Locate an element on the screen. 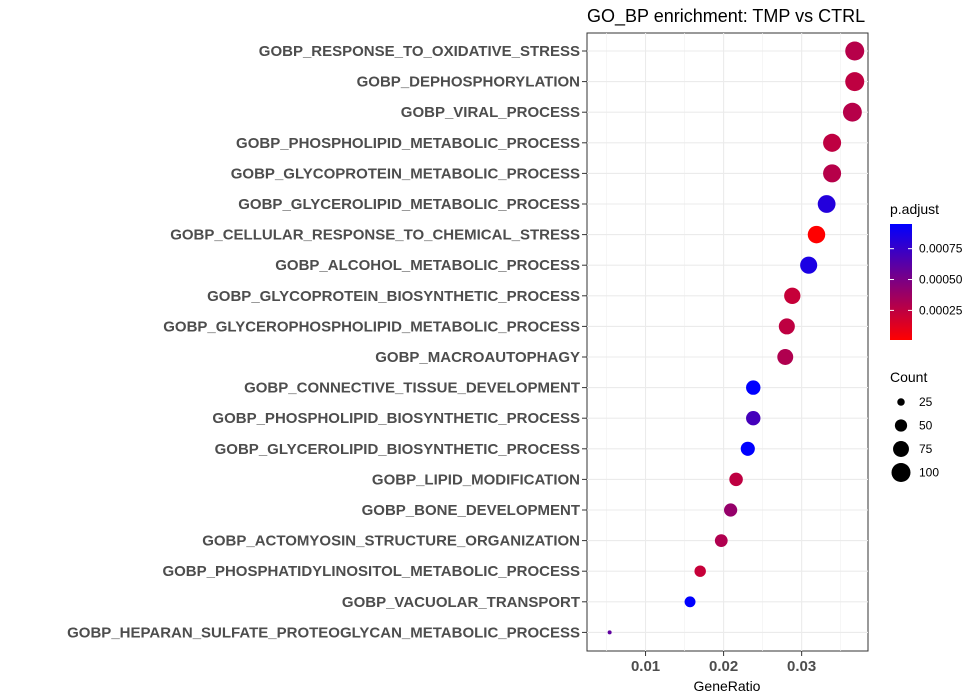 This screenshot has height=700, width=980. x-tick-label: 0.02 is located at coordinates (723, 666).